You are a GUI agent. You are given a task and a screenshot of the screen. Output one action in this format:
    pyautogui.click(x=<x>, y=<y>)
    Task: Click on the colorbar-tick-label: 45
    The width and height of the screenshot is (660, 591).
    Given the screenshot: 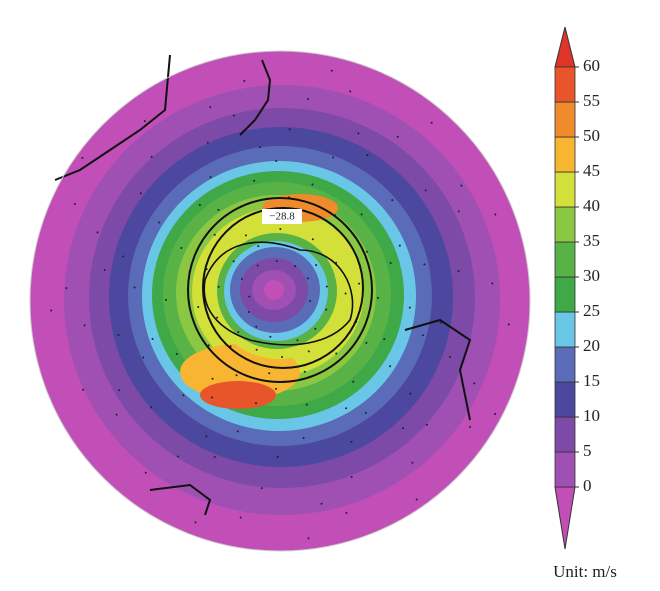 What is the action you would take?
    pyautogui.click(x=591, y=170)
    